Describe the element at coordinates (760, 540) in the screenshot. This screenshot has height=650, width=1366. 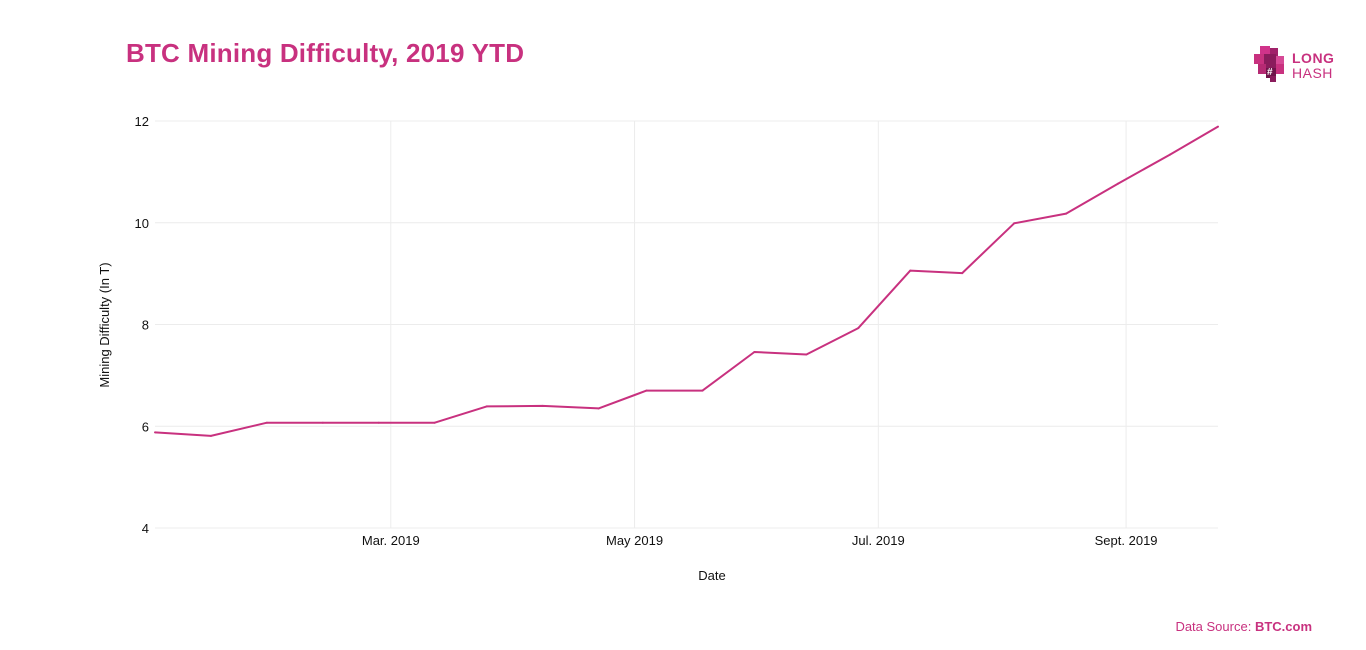
I see `x-axis-ticks: Mar. 2019 May 2019 Jul. 2019 Sept. 2019` at that location.